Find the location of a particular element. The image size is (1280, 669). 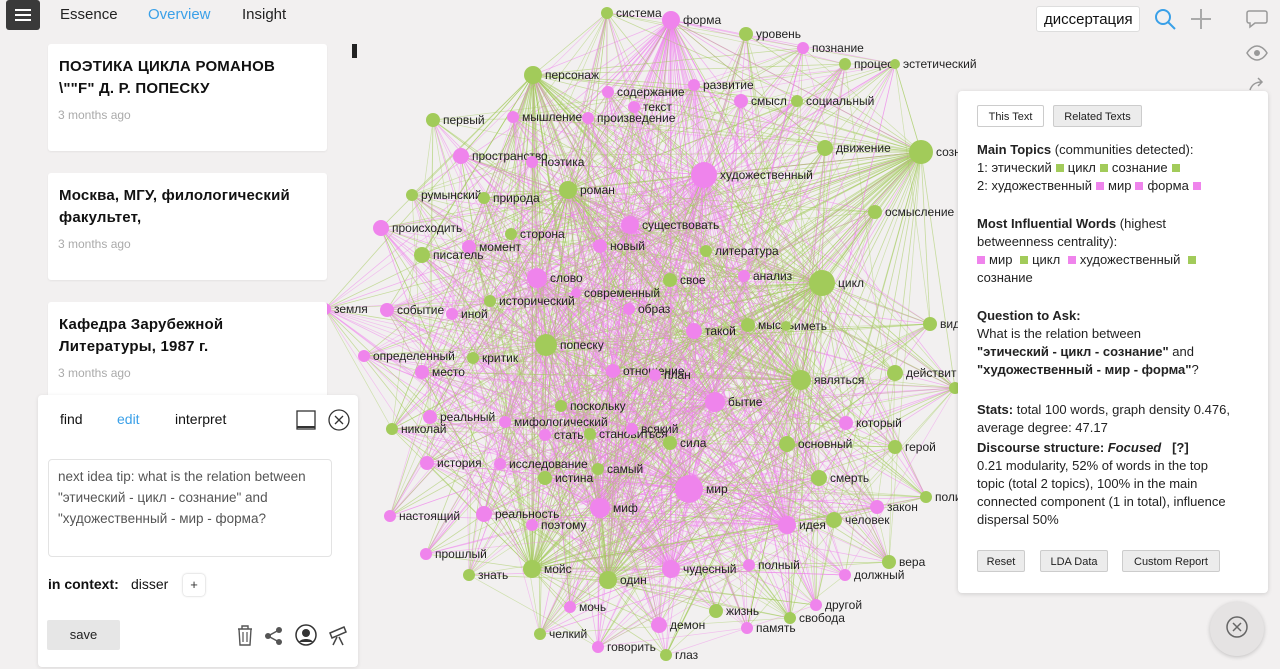

graph-node-label: критик is located at coordinates (500, 358).